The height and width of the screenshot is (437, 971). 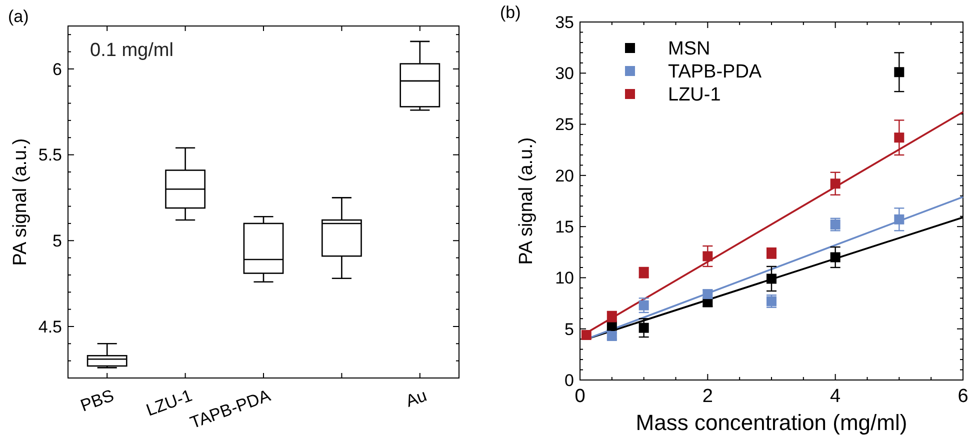 What do you see at coordinates (715, 72) in the screenshot?
I see `legend-label: TAPB-PDA` at bounding box center [715, 72].